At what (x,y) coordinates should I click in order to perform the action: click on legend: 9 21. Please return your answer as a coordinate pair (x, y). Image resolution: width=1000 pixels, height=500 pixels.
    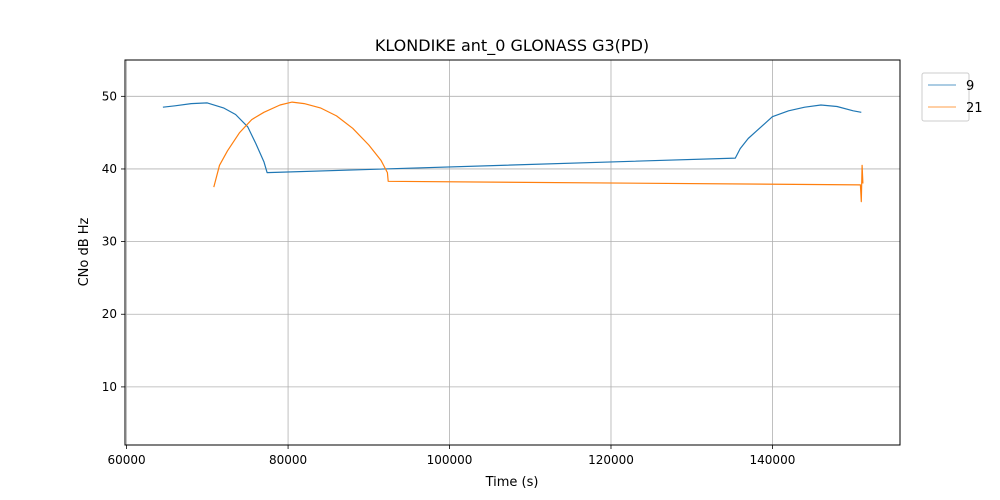
    Looking at the image, I should click on (952, 97).